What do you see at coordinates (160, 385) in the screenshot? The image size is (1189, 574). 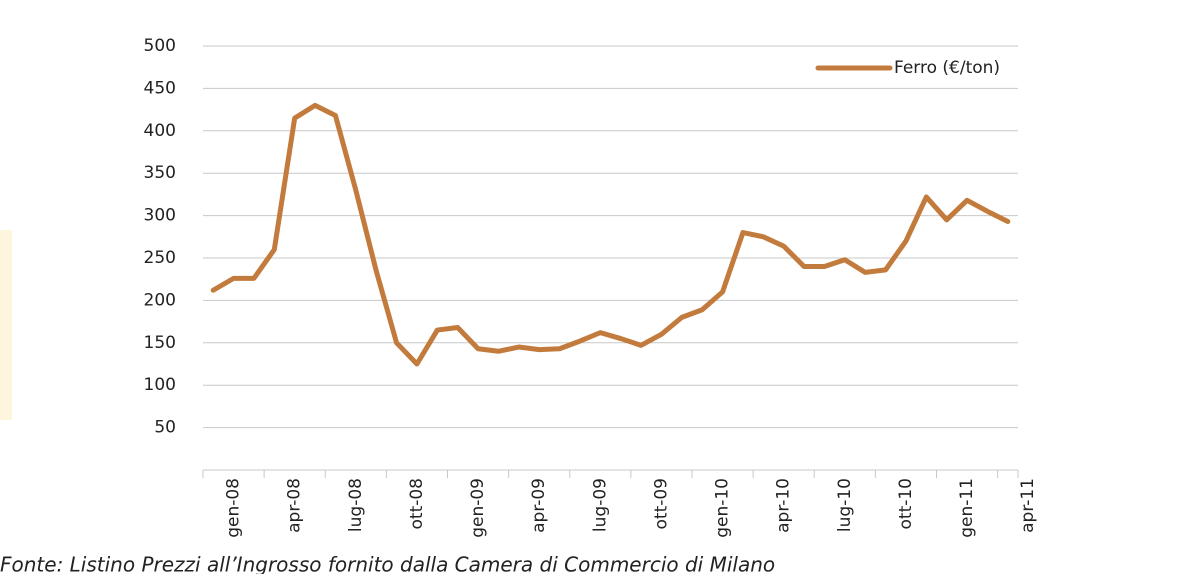 I see `y-tick-label: 100` at bounding box center [160, 385].